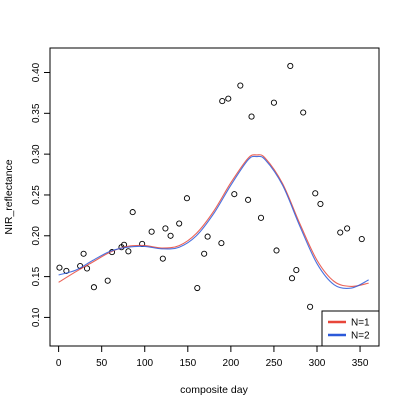 The width and height of the screenshot is (409, 409). What do you see at coordinates (360, 323) in the screenshot?
I see `legend-label: N=1` at bounding box center [360, 323].